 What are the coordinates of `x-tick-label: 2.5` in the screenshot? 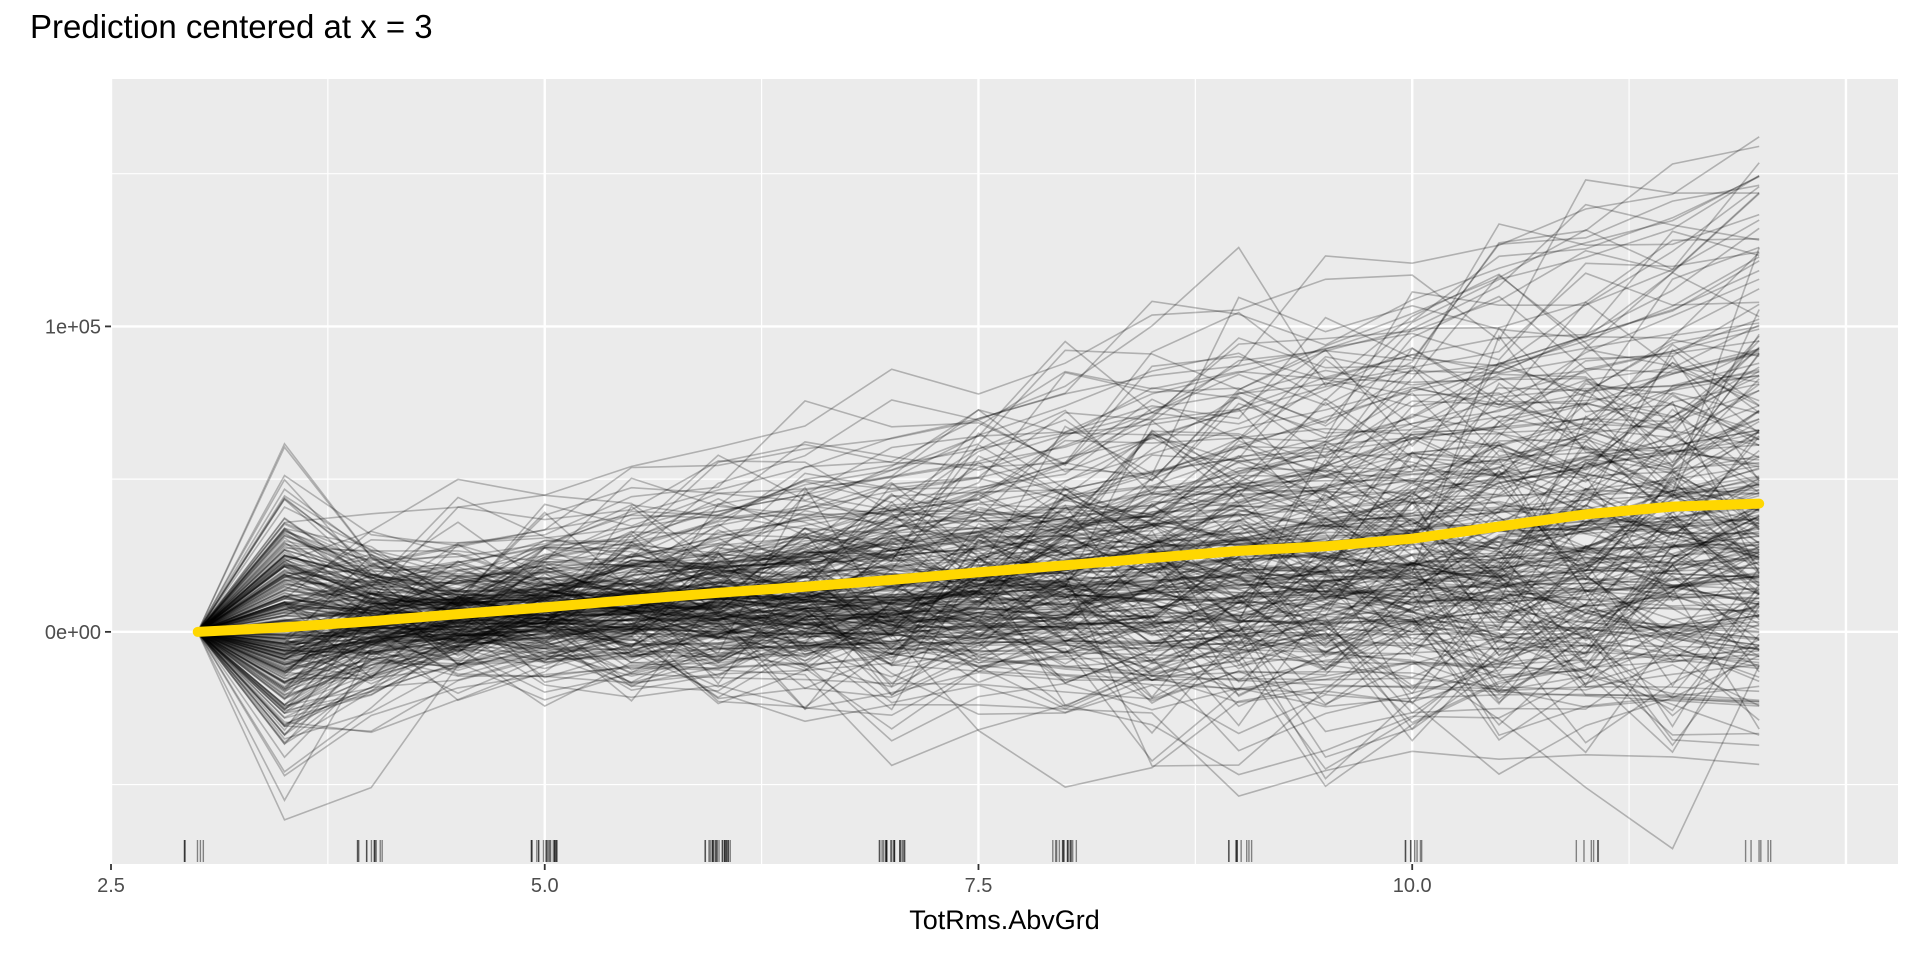 It's located at (111, 886).